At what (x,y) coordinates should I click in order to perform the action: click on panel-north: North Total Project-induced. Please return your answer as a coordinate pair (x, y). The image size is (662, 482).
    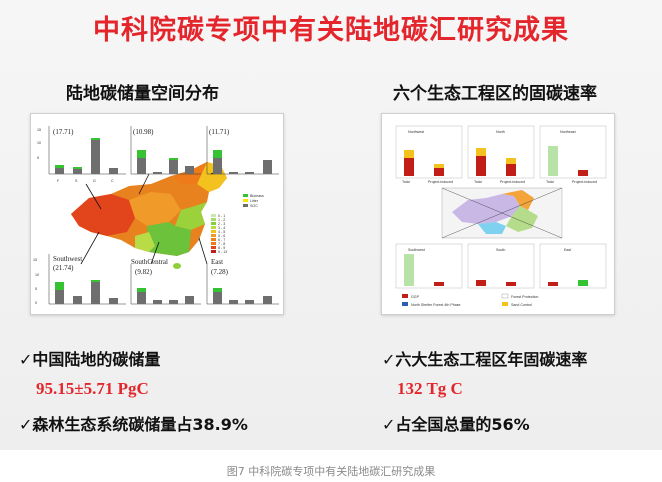
    Looking at the image, I should click on (501, 154).